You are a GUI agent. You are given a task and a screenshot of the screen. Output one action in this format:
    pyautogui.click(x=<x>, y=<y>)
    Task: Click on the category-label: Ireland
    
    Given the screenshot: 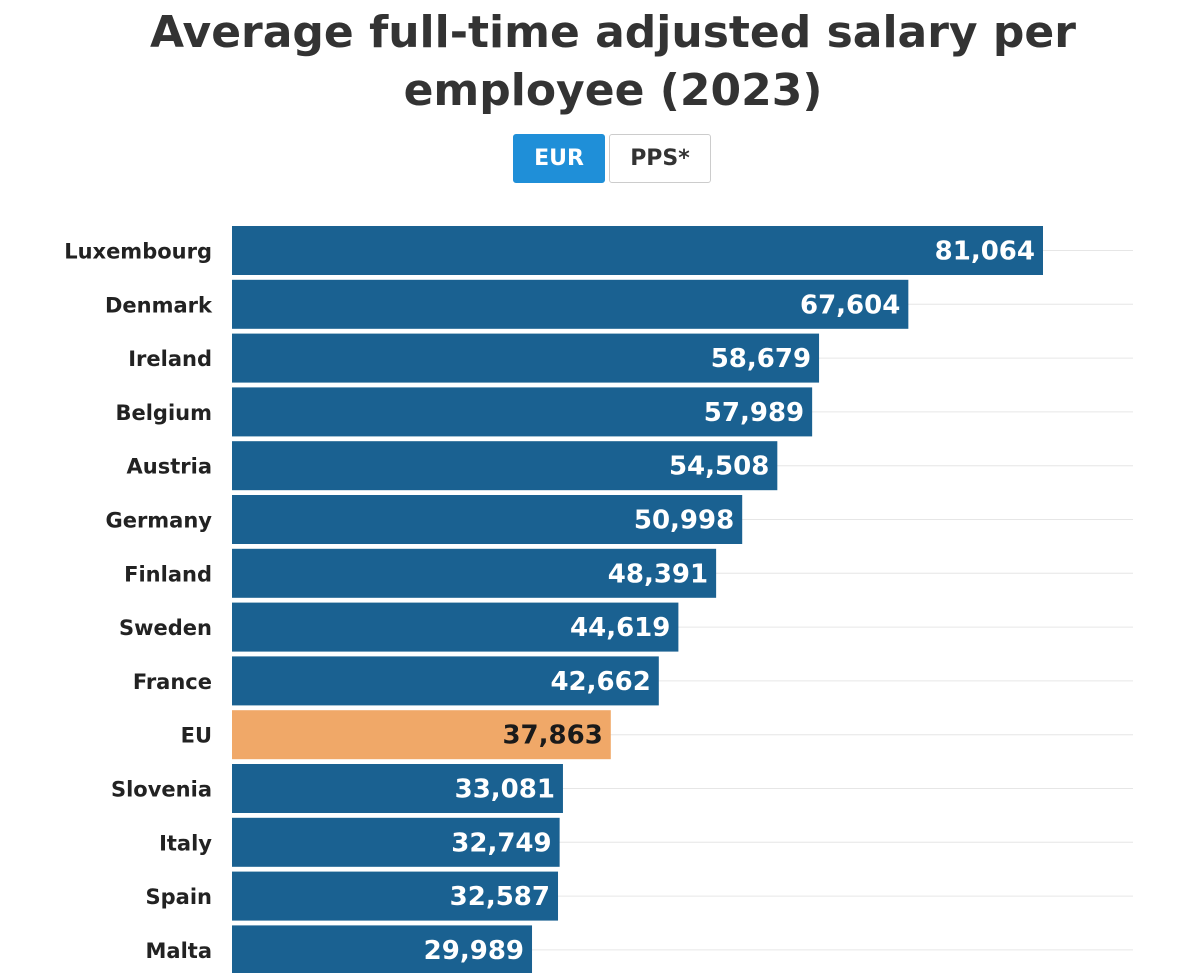 What is the action you would take?
    pyautogui.click(x=170, y=359)
    